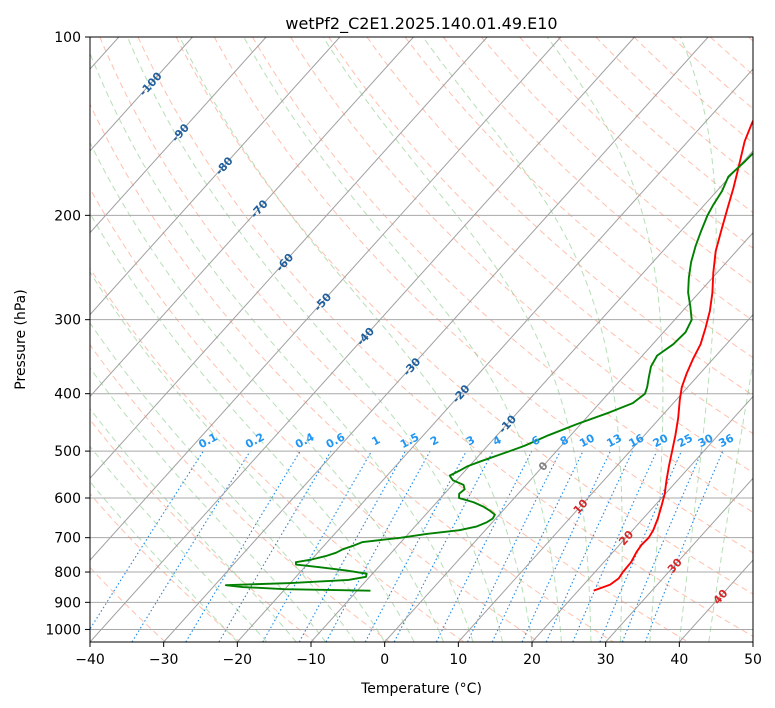  What do you see at coordinates (67, 38) in the screenshot?
I see `y-tick-label: 100` at bounding box center [67, 38].